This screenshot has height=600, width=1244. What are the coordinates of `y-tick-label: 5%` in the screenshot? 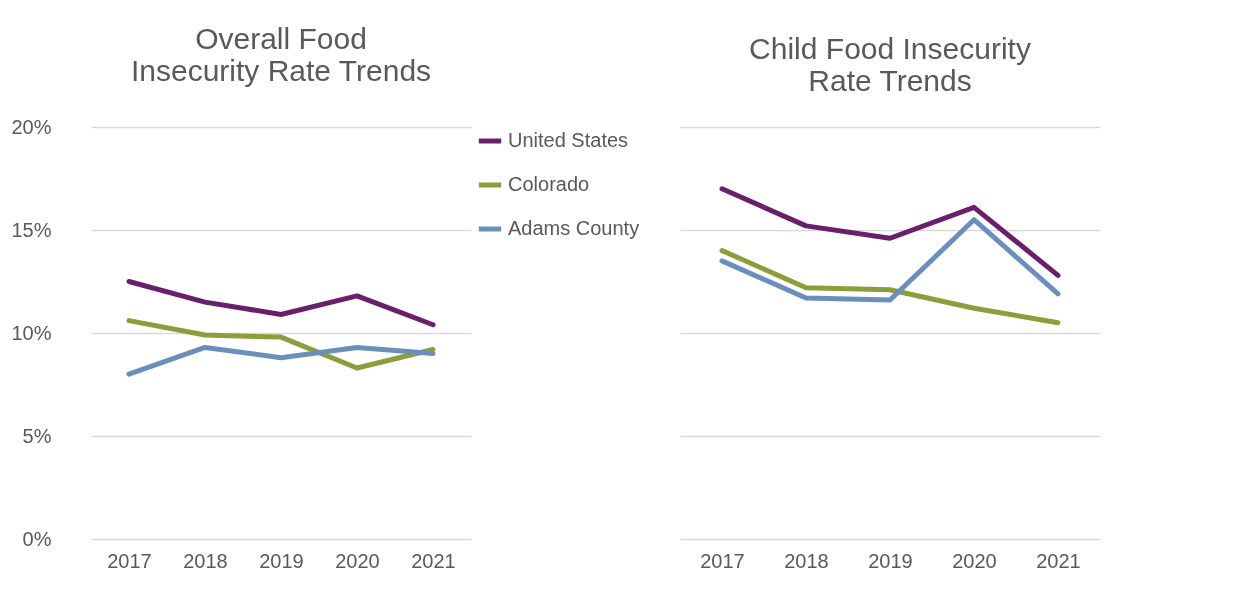 It's located at (37, 435).